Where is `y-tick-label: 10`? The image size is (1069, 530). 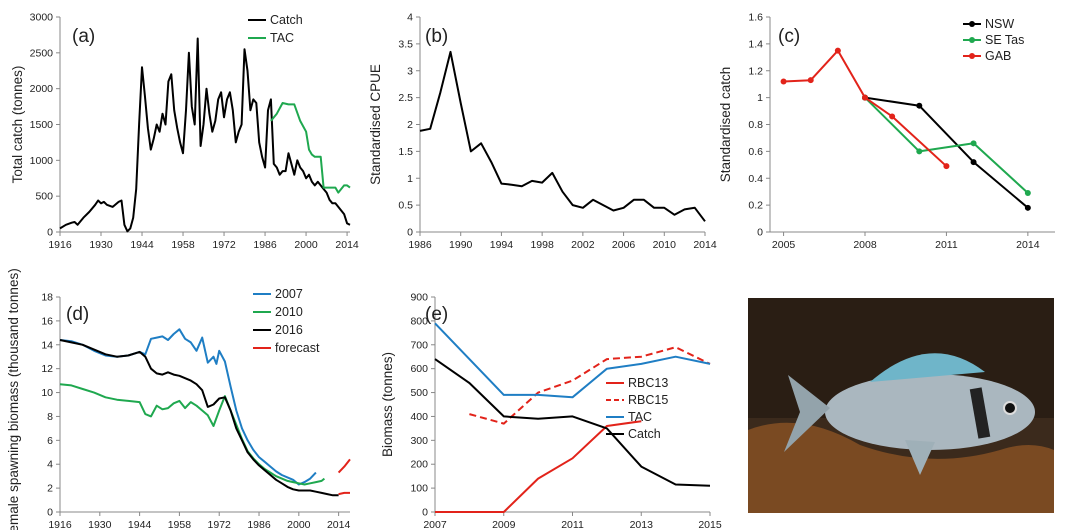 y-tick-label: 10 is located at coordinates (47, 393).